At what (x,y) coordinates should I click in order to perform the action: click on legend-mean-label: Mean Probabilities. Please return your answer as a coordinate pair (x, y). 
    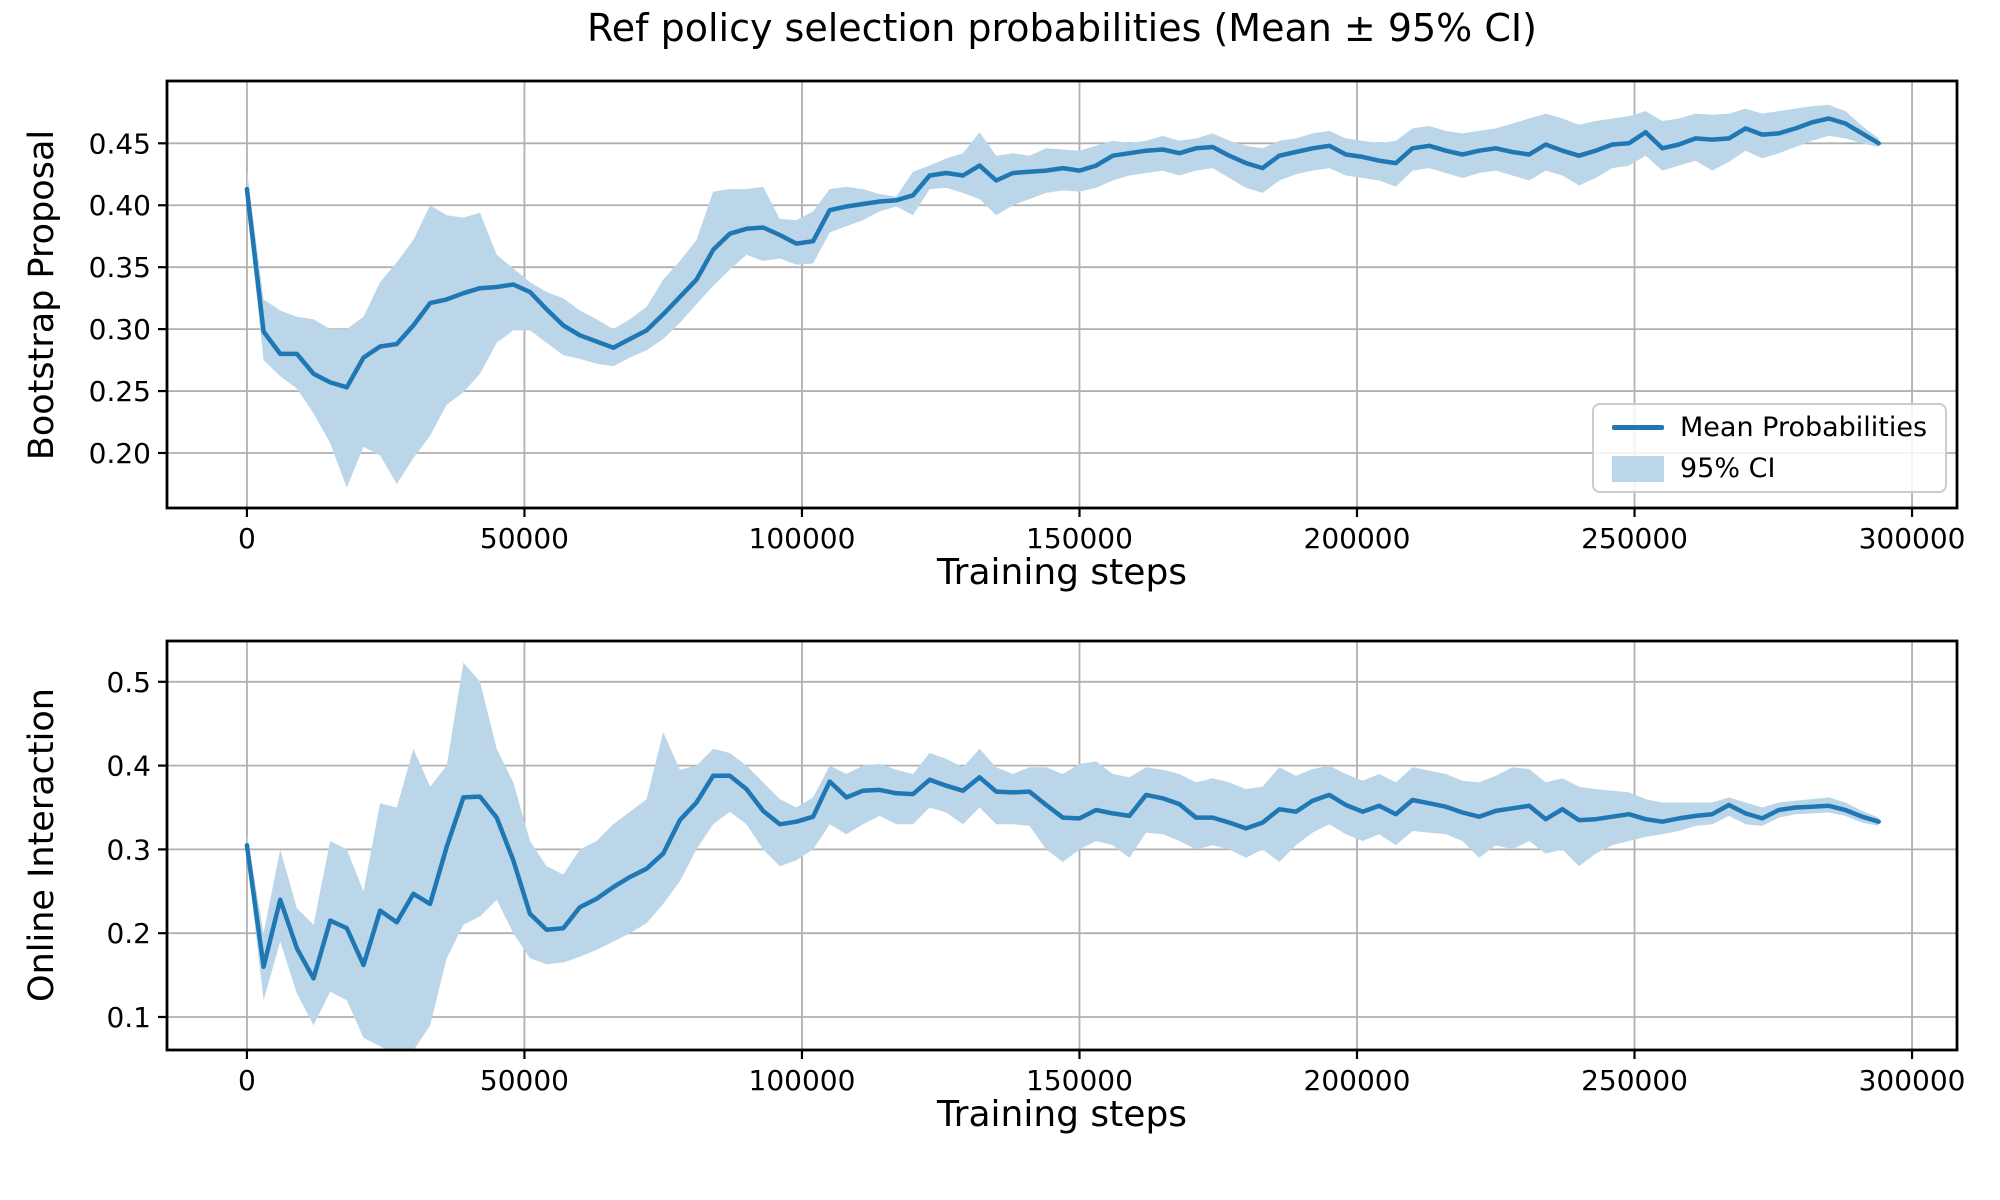
    Looking at the image, I should click on (1804, 427).